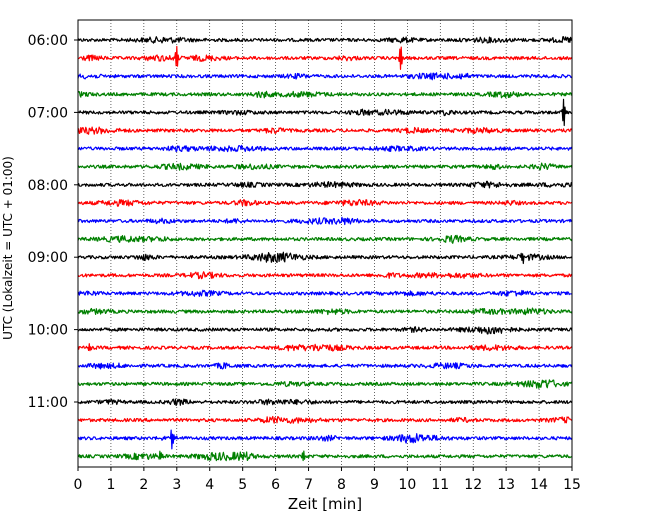  I want to click on x-tick-label: 14, so click(539, 485).